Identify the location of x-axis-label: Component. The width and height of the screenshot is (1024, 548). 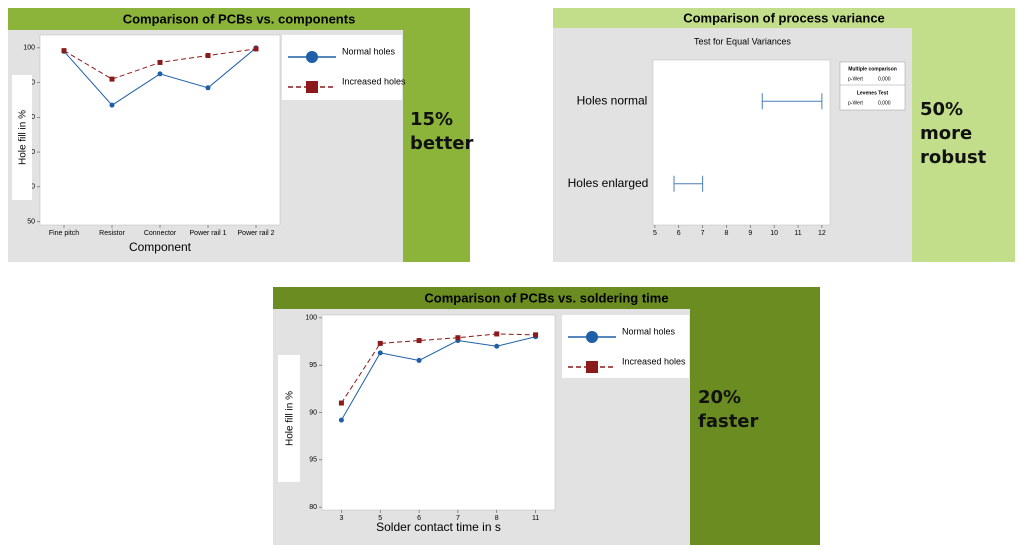
(160, 247).